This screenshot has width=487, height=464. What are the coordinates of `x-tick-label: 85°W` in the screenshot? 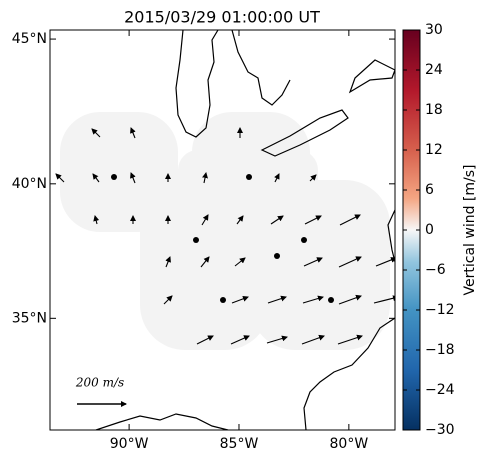 It's located at (239, 444).